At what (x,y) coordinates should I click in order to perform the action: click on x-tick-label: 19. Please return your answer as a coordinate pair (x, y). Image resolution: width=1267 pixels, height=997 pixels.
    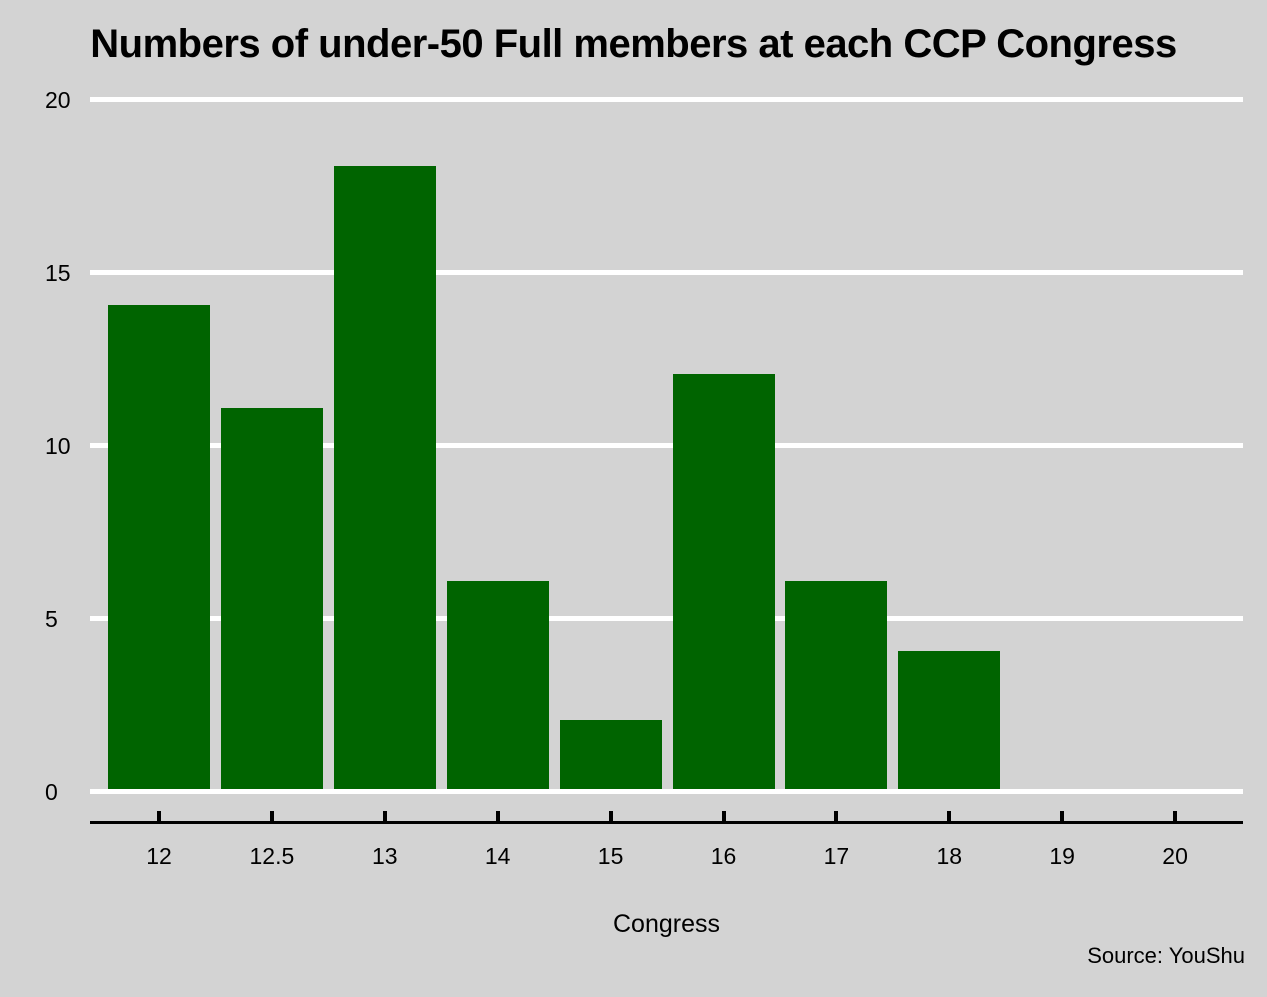
    Looking at the image, I should click on (1062, 856).